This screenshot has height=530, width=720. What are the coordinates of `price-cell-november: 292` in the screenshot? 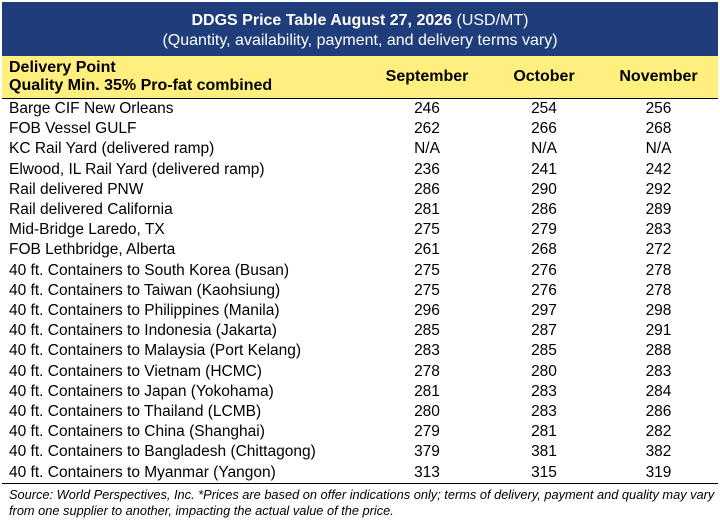 It's located at (658, 189).